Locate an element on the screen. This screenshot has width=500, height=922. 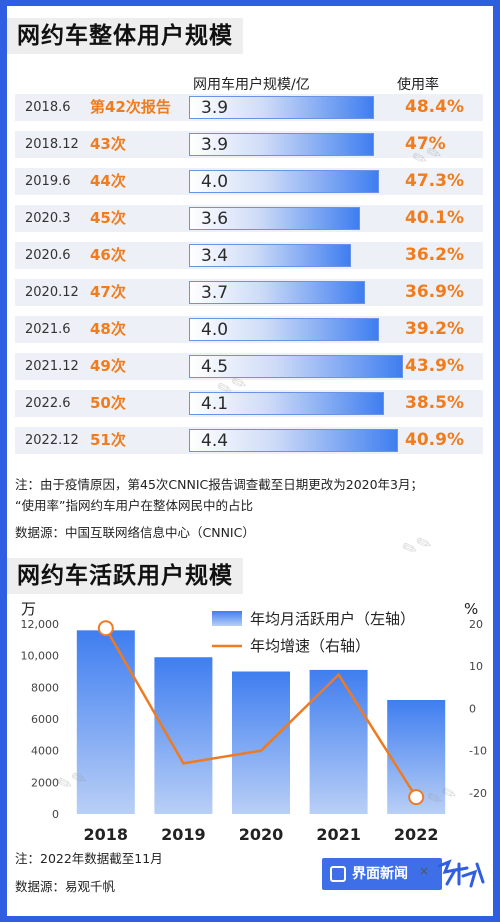
growth-line is located at coordinates (261, 712).